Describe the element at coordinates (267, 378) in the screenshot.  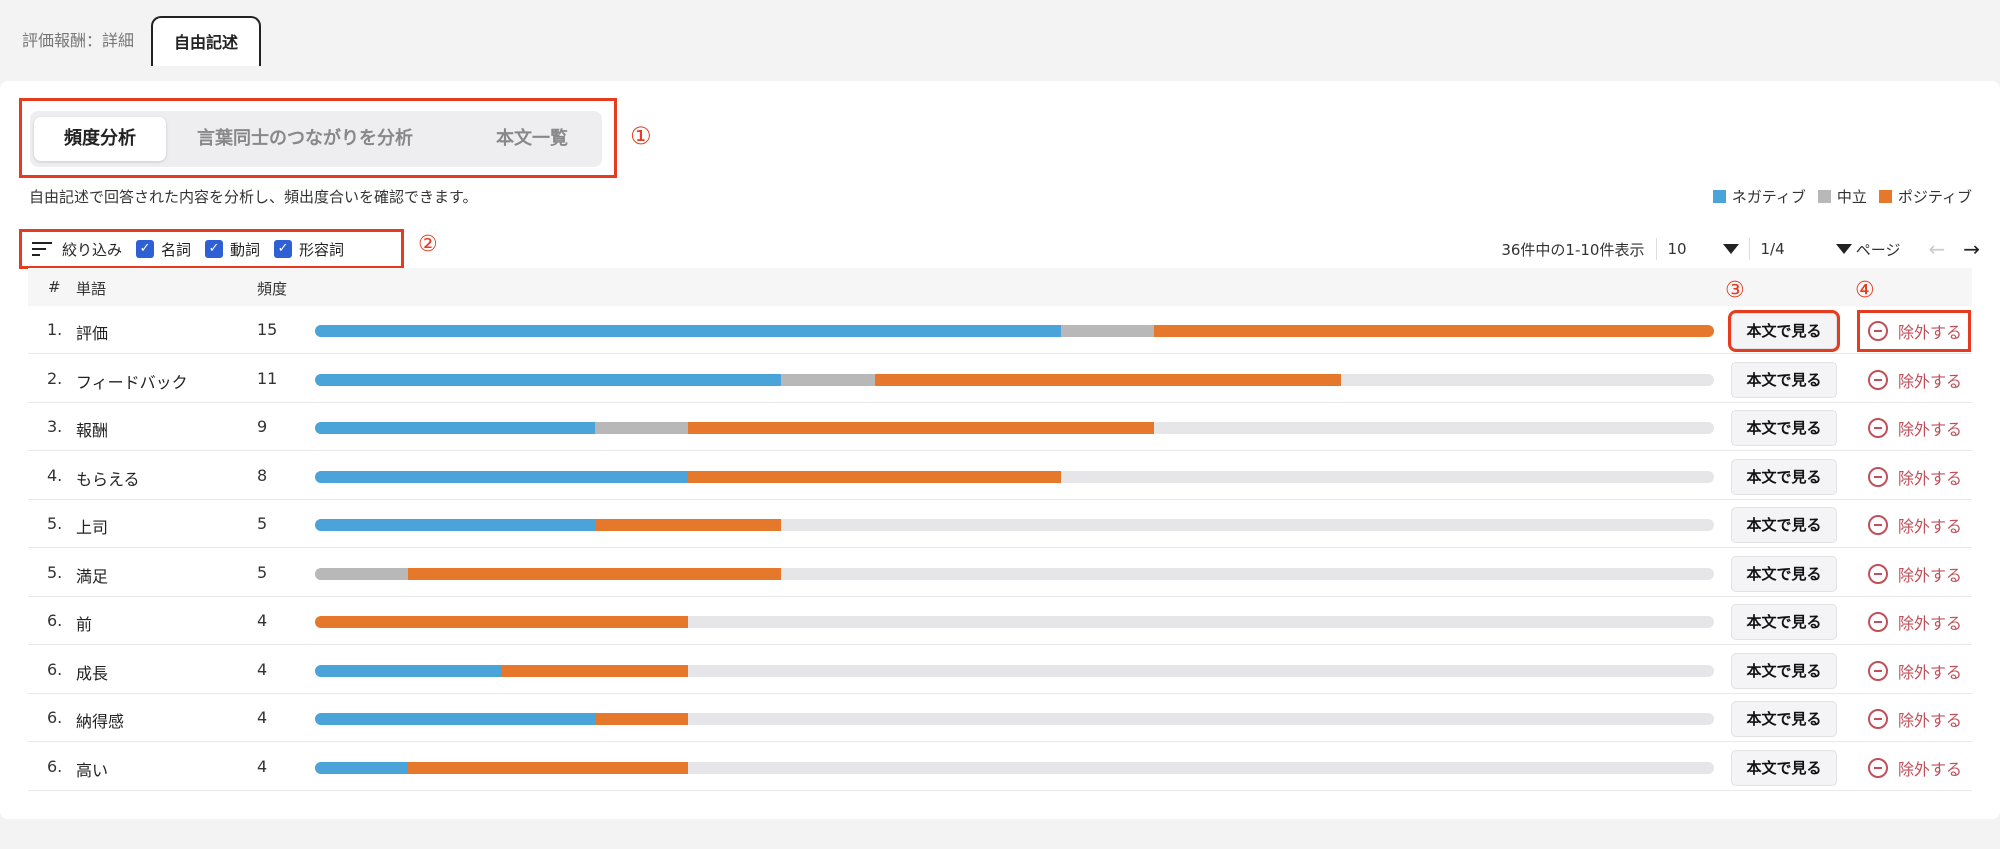
I see `row-frequency: 11` at that location.